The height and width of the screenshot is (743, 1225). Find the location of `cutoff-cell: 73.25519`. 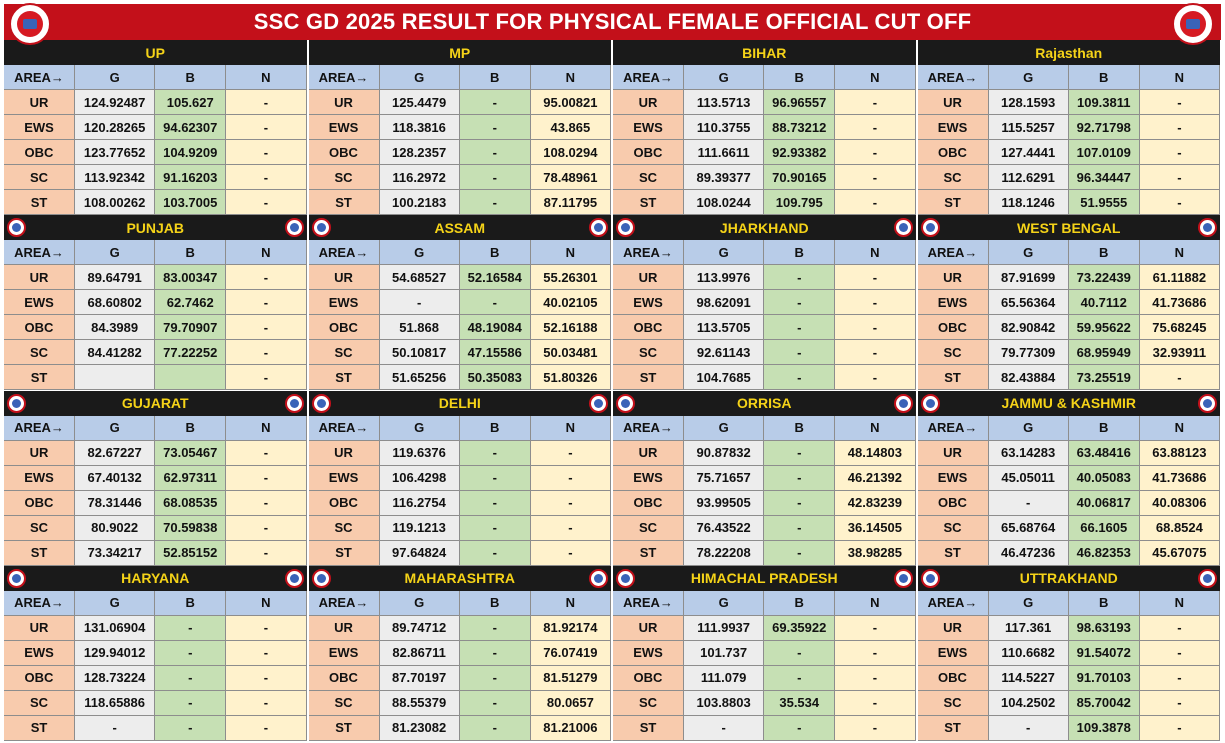

cutoff-cell: 73.25519 is located at coordinates (1104, 378).